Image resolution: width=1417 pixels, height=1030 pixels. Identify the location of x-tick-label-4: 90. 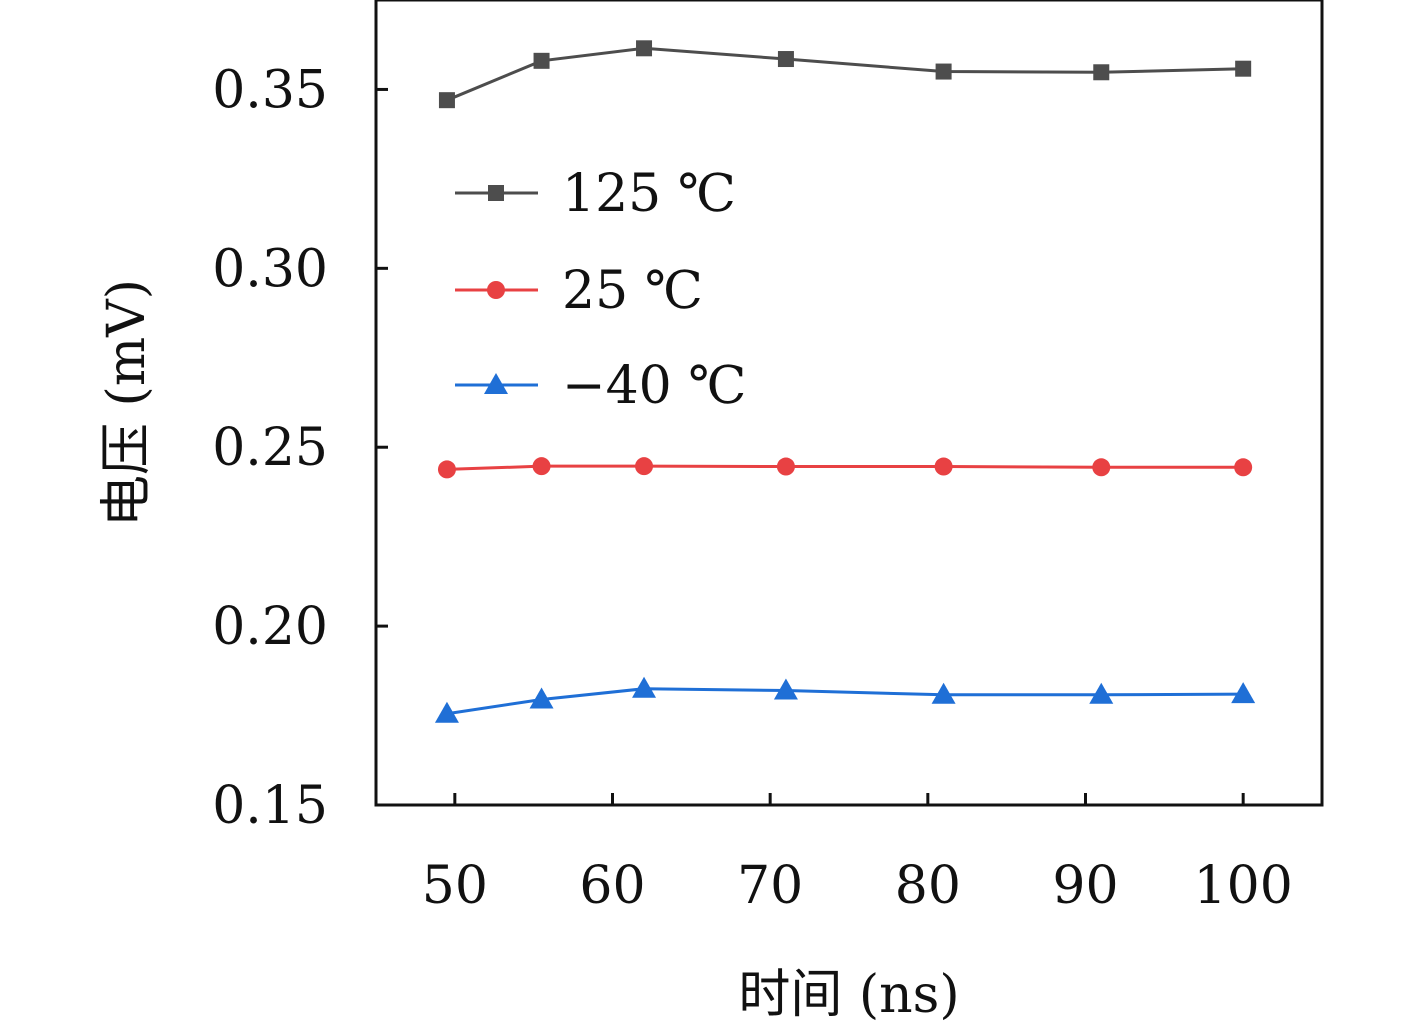
(1085, 886).